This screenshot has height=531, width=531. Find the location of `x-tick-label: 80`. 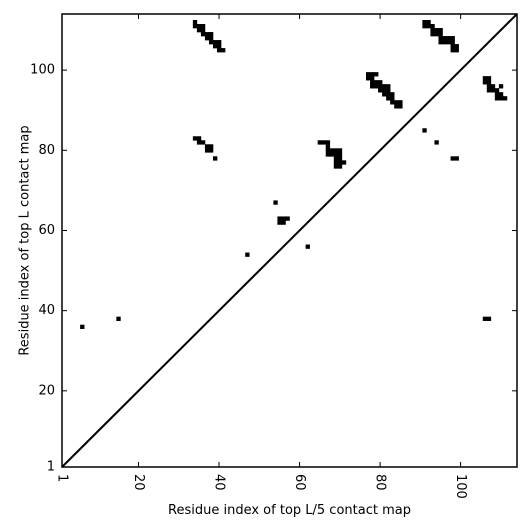

x-tick-label: 80 is located at coordinates (380, 482).